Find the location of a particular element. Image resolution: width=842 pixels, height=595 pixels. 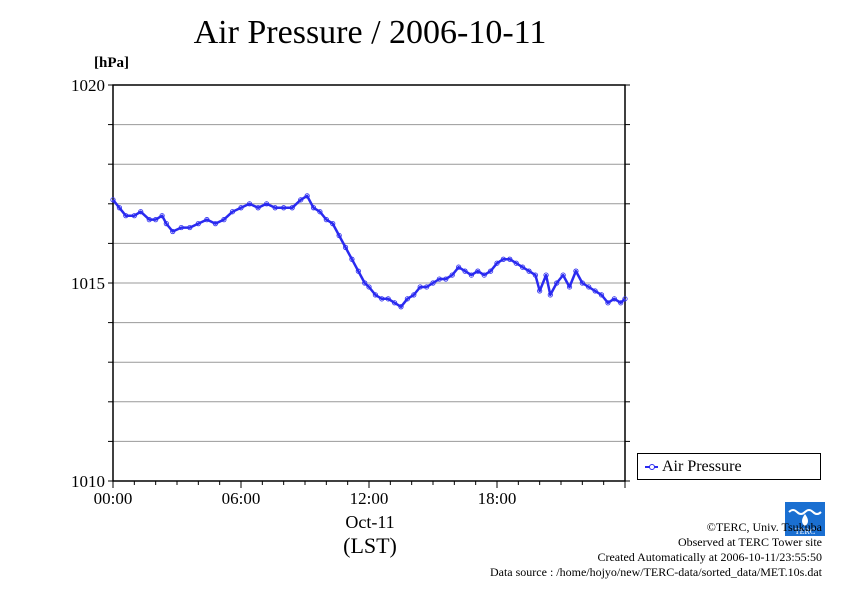

x-tick-label: 12:00 is located at coordinates (369, 498).